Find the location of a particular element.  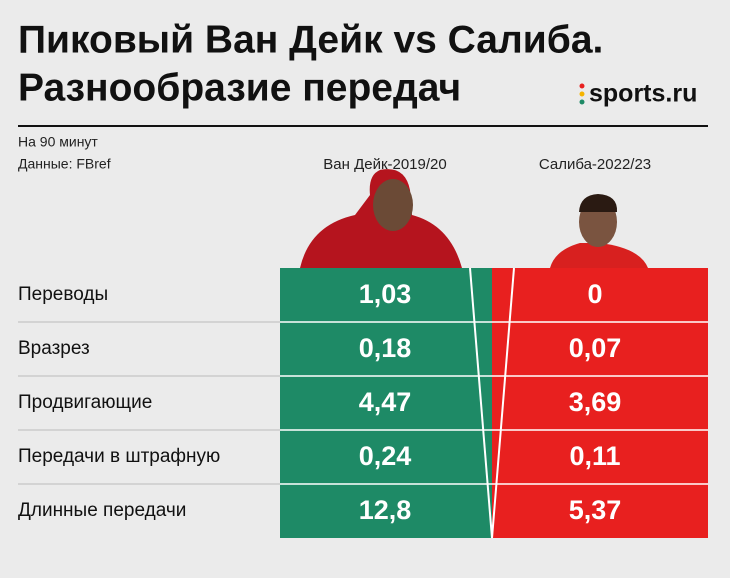

cell-value: 12,8 is located at coordinates (385, 510).